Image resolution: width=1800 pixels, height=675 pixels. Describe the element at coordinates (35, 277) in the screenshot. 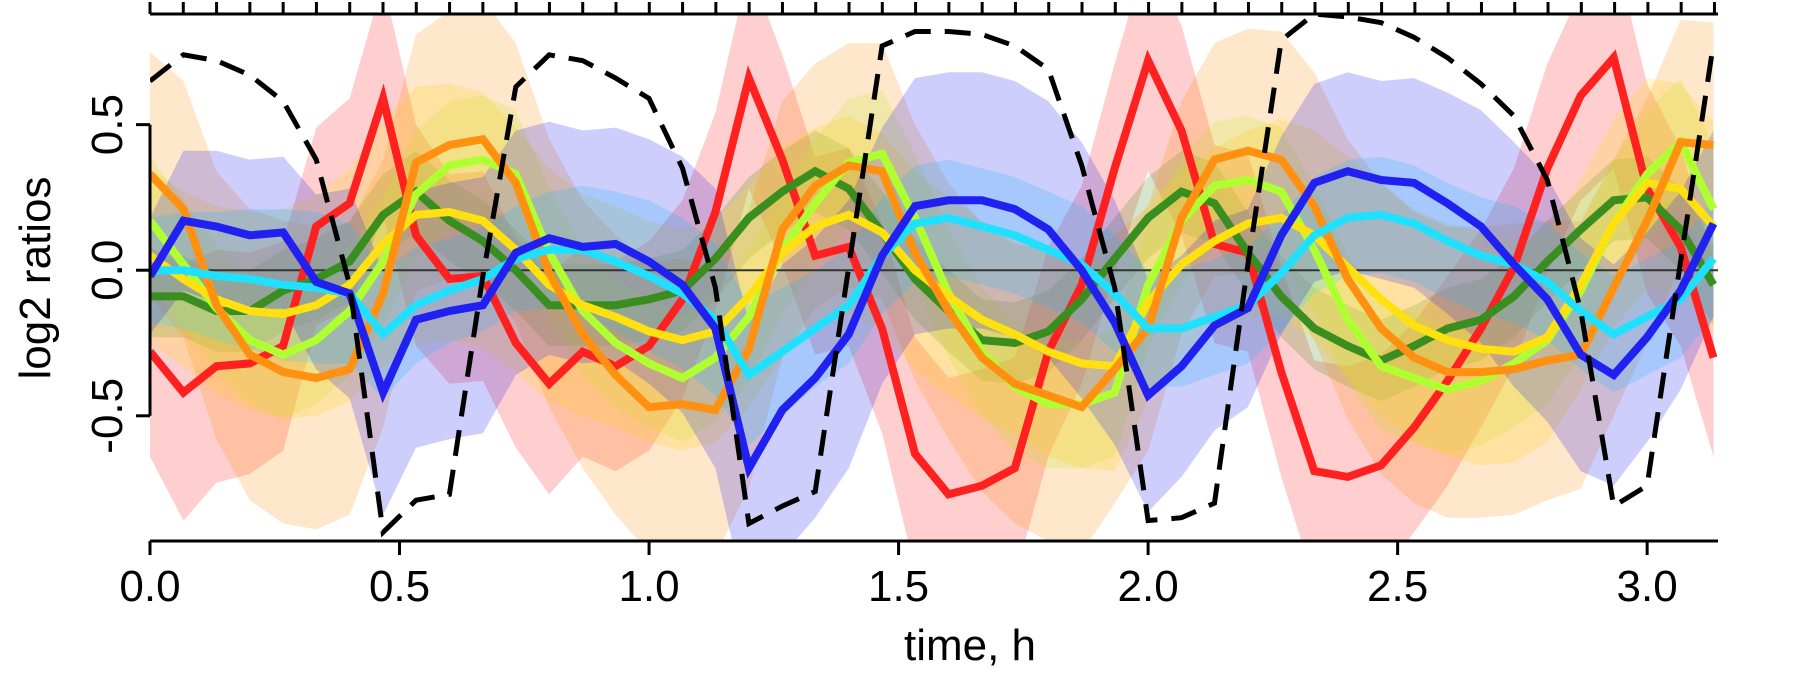

I see `y-axis-title: log2 ratios` at that location.